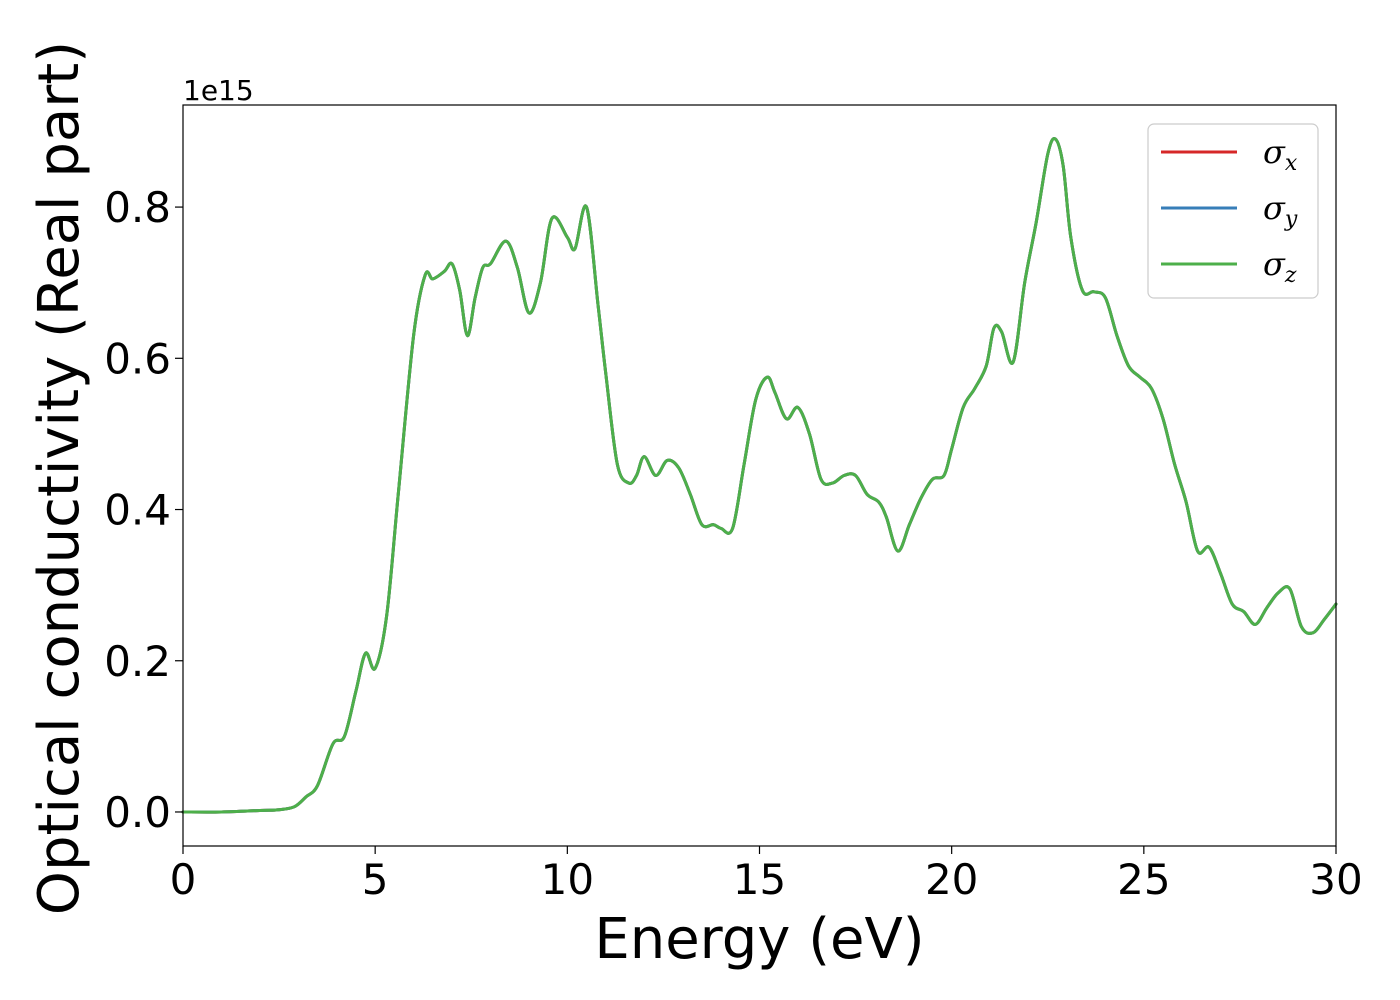 The image size is (1400, 1000). What do you see at coordinates (1335, 879) in the screenshot?
I see `x-tick-label: 30` at bounding box center [1335, 879].